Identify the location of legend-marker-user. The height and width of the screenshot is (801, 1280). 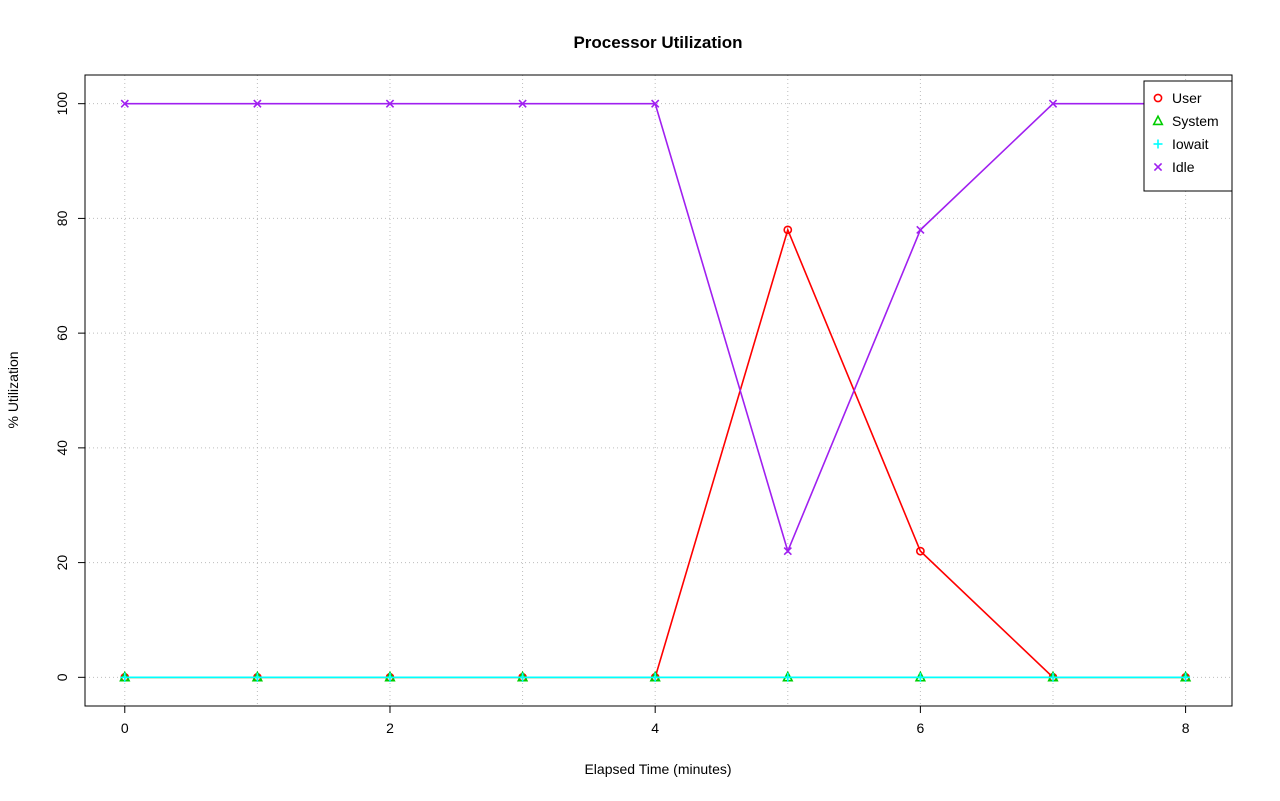
(1158, 98).